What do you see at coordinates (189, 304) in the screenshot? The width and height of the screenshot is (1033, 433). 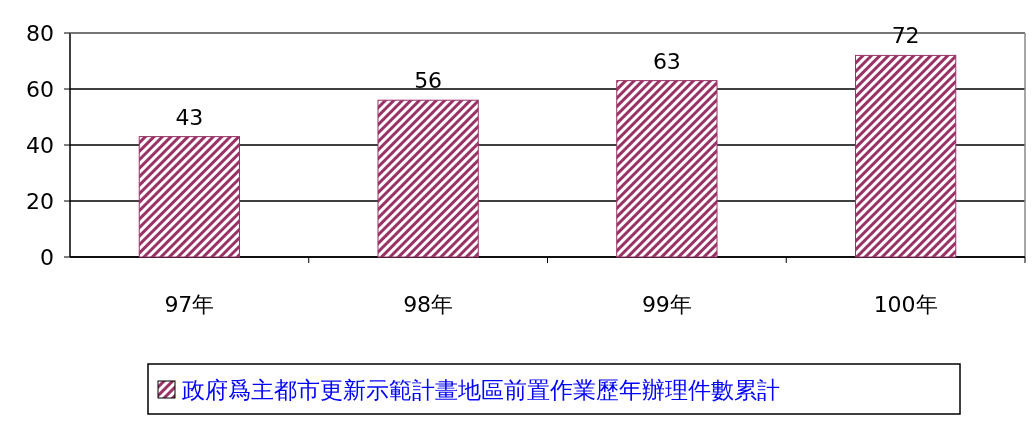 I see `x-tick-label: 97年` at bounding box center [189, 304].